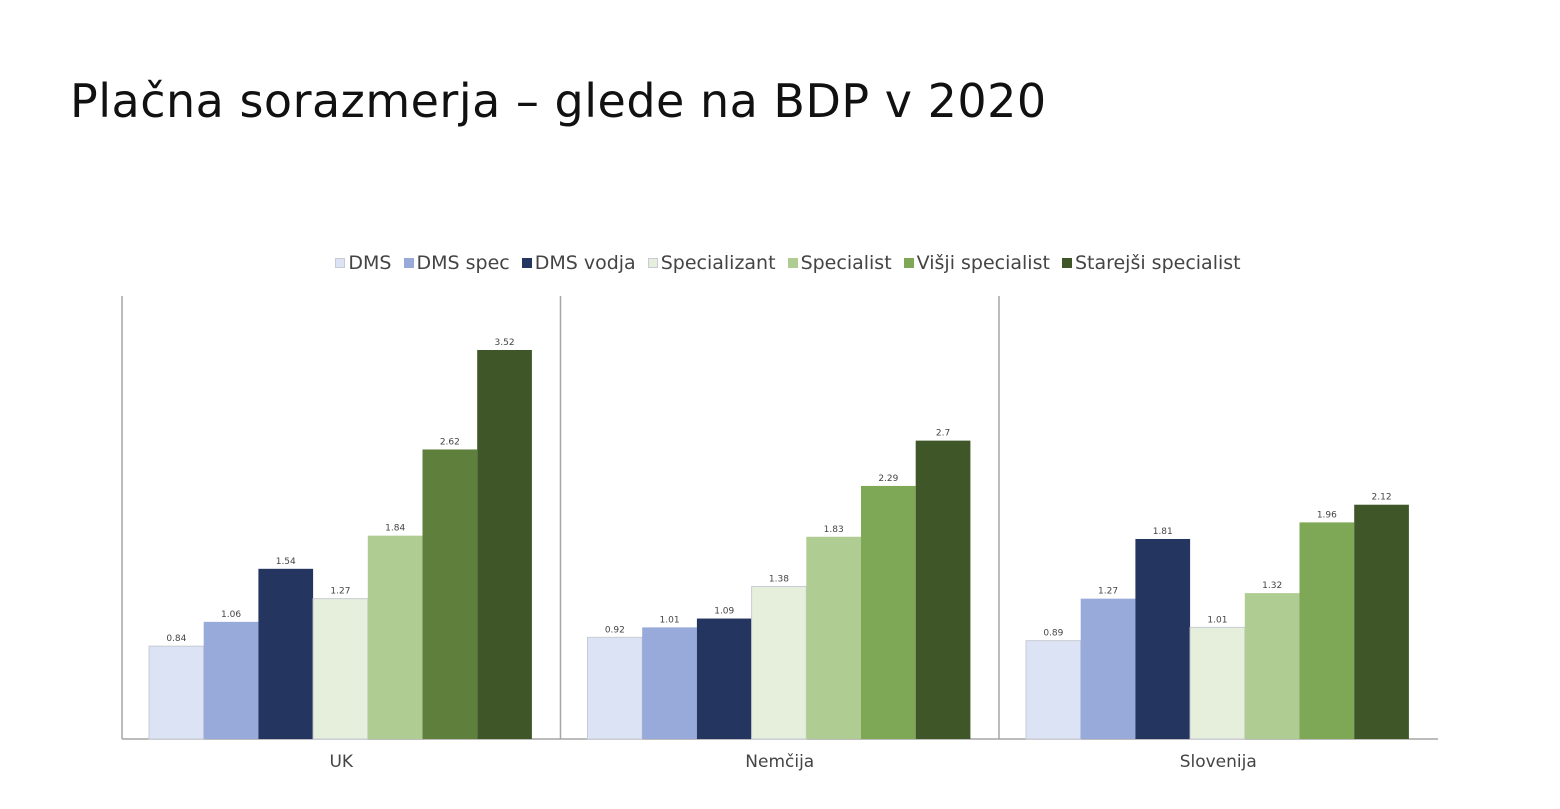 This screenshot has height=809, width=1560. I want to click on legend-item-starejsi-specialist: Starejši specialist, so click(1151, 263).